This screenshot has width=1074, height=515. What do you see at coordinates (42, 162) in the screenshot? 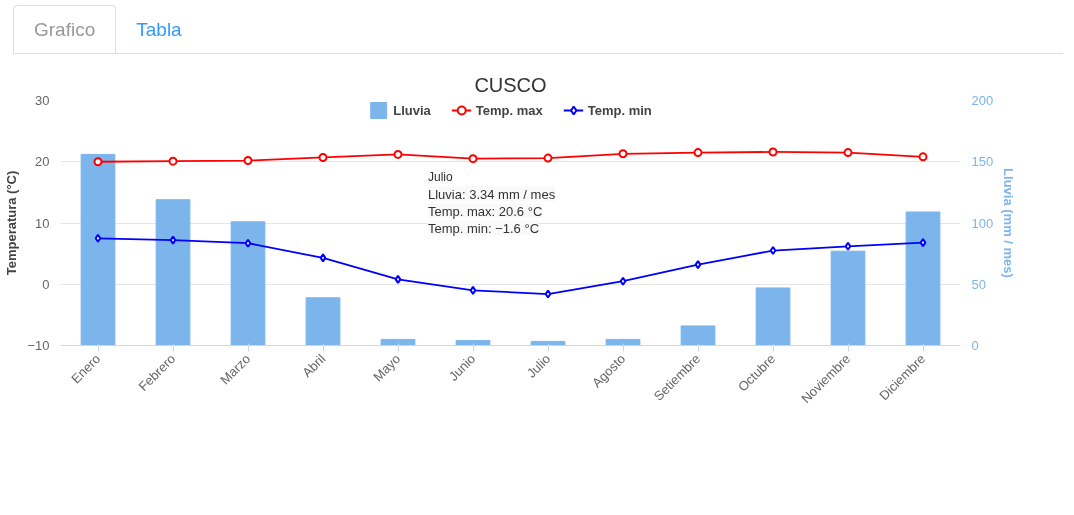
I see `y-tick-label: 20` at bounding box center [42, 162].